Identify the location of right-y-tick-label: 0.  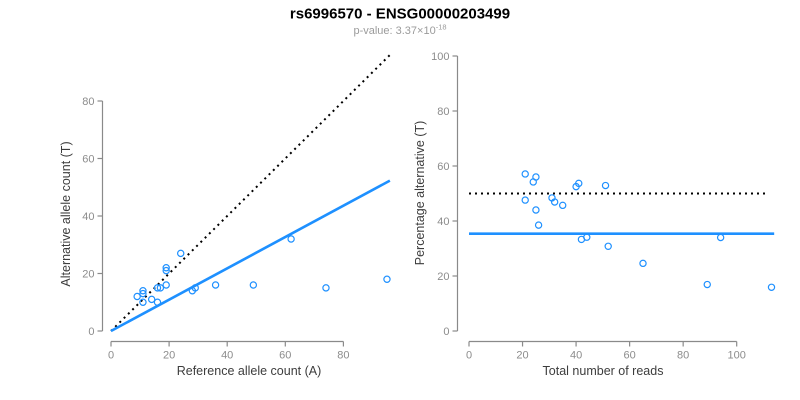
(446, 332).